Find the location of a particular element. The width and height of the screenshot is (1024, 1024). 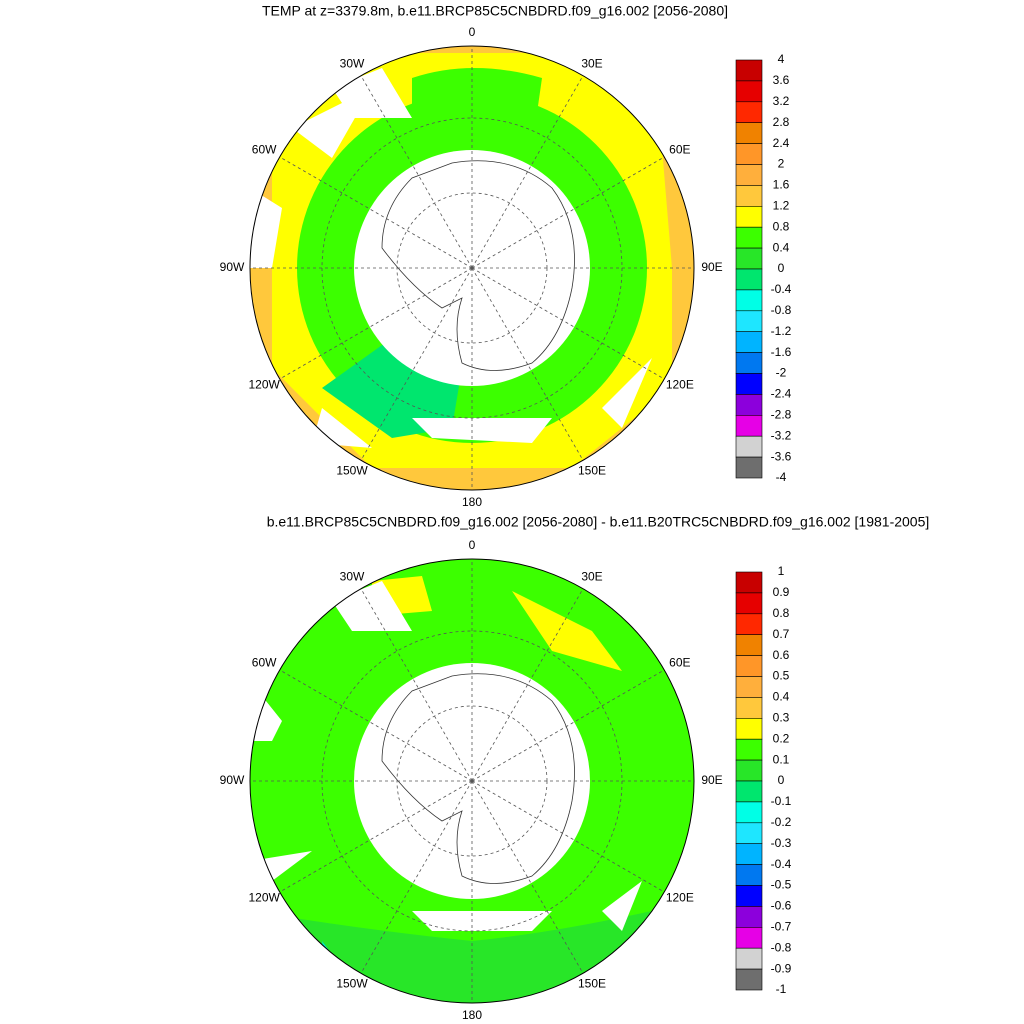

colorbar-label: -0.2 is located at coordinates (781, 822).